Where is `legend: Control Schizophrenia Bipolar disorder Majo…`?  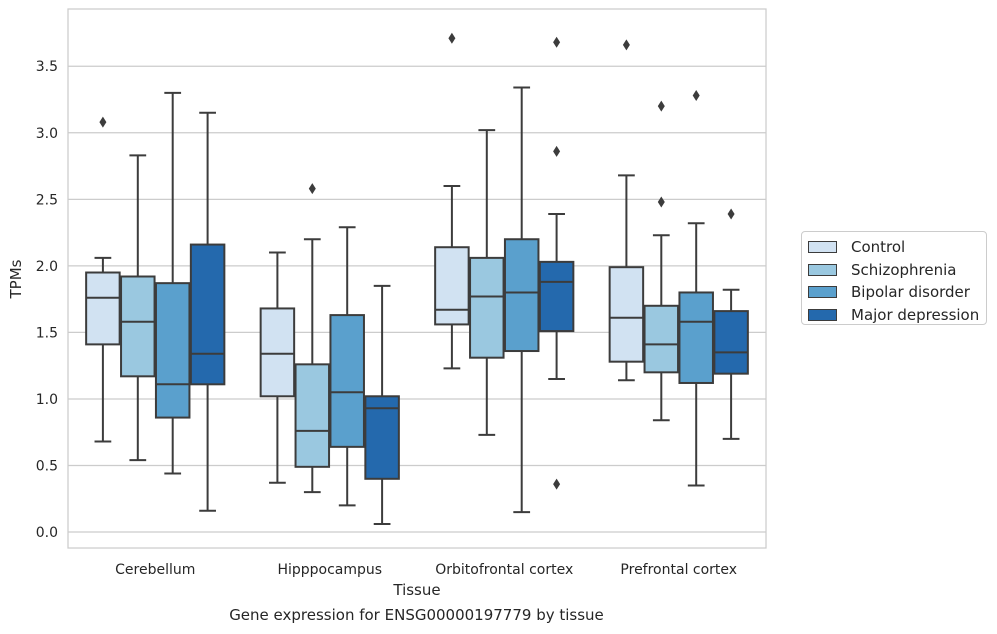 legend: Control Schizophrenia Bipolar disorder Majo… is located at coordinates (894, 278).